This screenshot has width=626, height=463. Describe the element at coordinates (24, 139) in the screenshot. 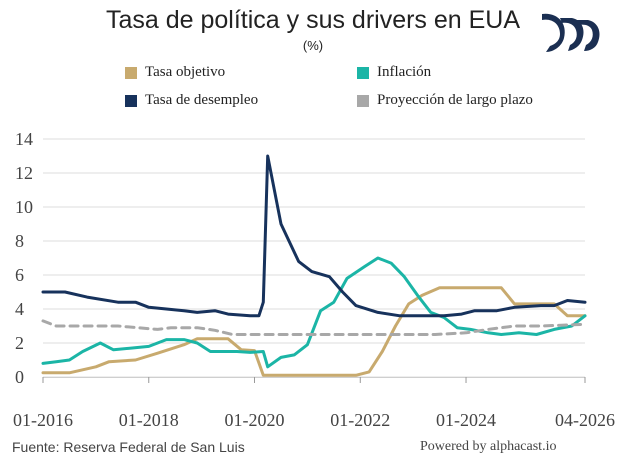

I see `y-tick-label: 14` at that location.